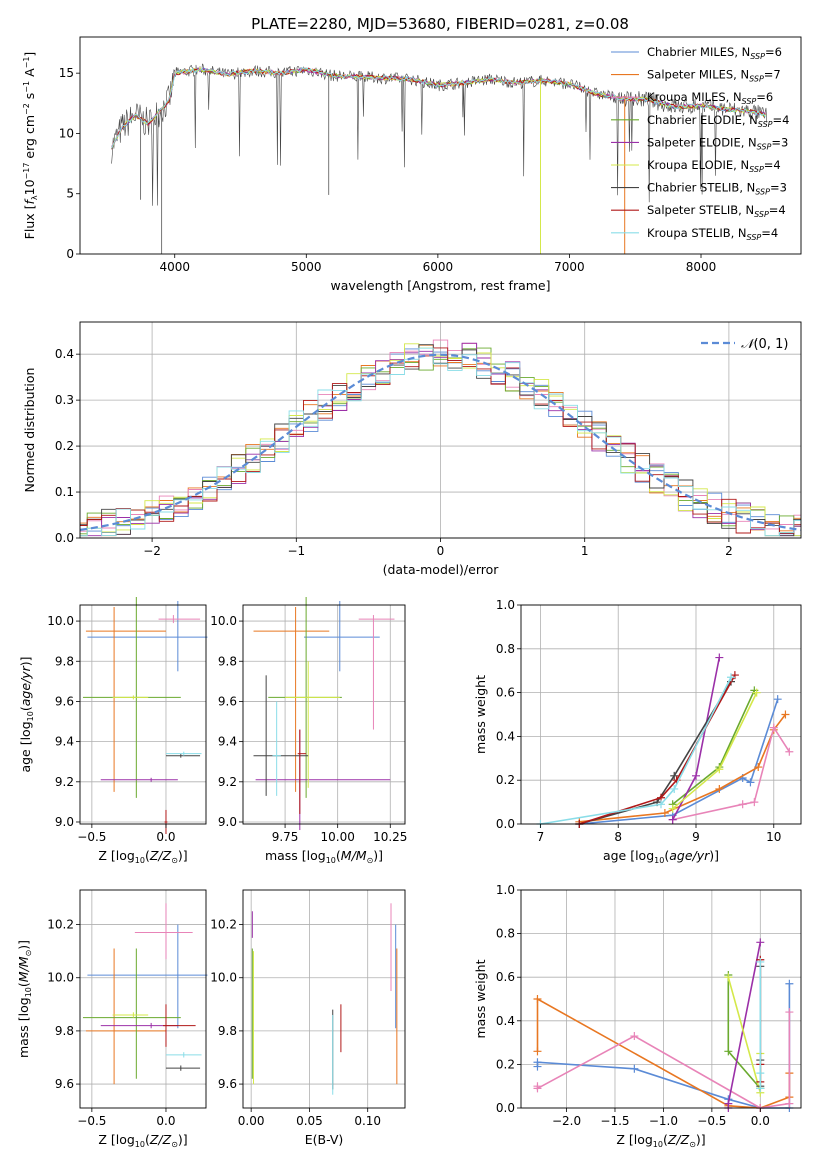  What do you see at coordinates (566, 1121) in the screenshot?
I see `x-tick-label: −2.0` at bounding box center [566, 1121].